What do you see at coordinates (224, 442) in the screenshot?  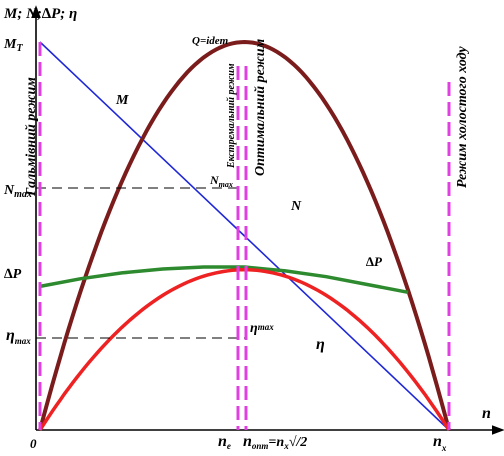 I see `xtick-ne: ne` at bounding box center [224, 442].